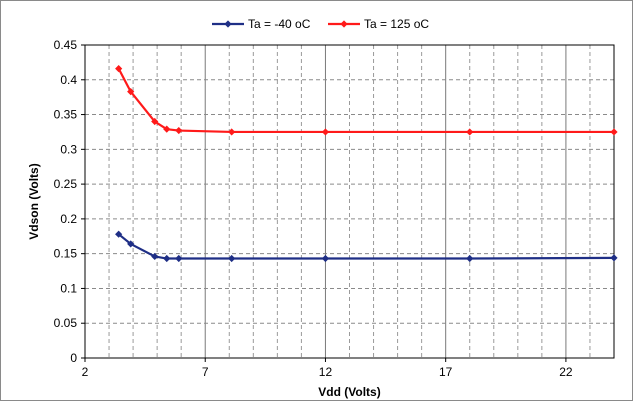 The height and width of the screenshot is (401, 633). Describe the element at coordinates (68, 149) in the screenshot. I see `y-tick-label: 0.3` at that location.